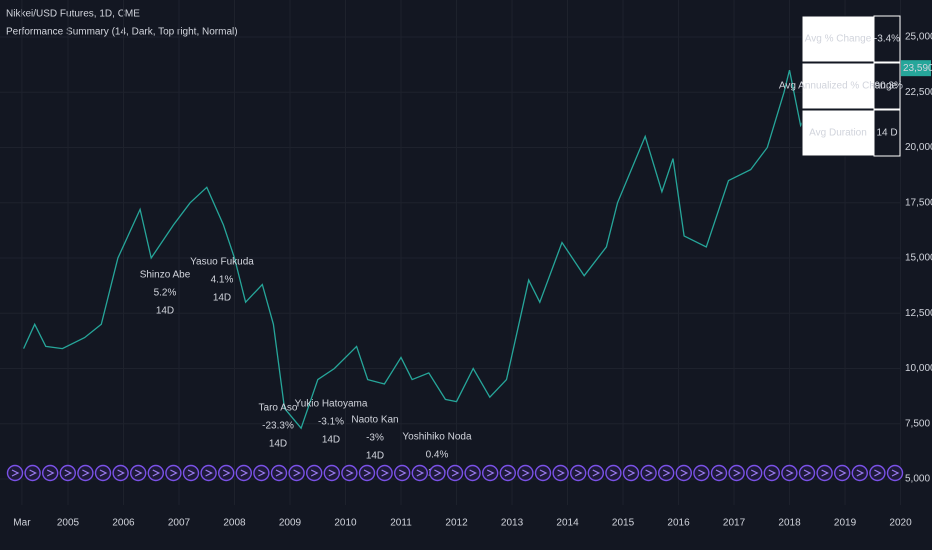  I want to click on x-tick-label: 2018, so click(789, 523).